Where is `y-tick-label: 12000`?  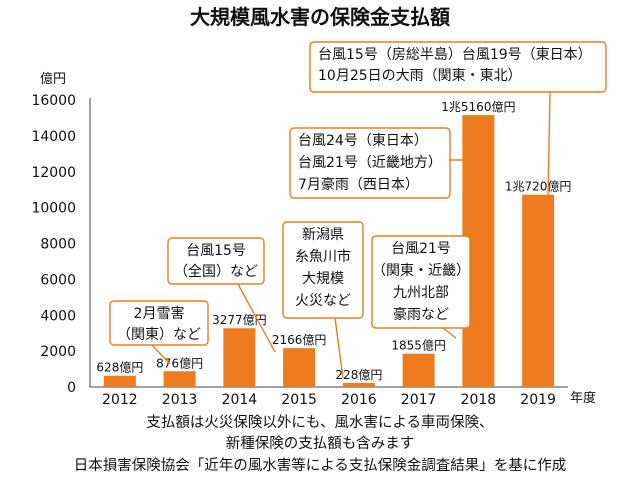 y-tick-label: 12000 is located at coordinates (53, 173).